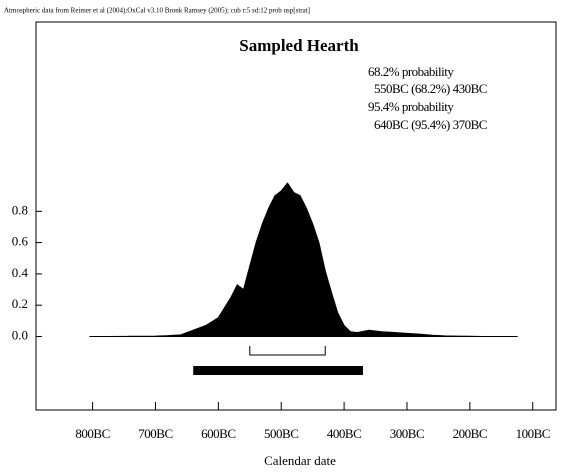 The width and height of the screenshot is (566, 472). I want to click on chart-title: Sampled Hearth, so click(299, 45).